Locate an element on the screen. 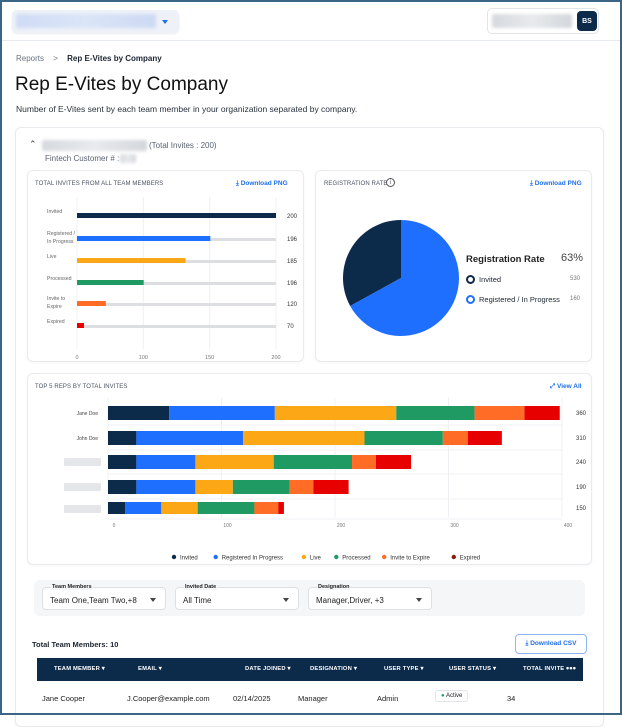 This screenshot has width=622, height=727. company-total-invites: (Total Invites : 200) is located at coordinates (183, 145).